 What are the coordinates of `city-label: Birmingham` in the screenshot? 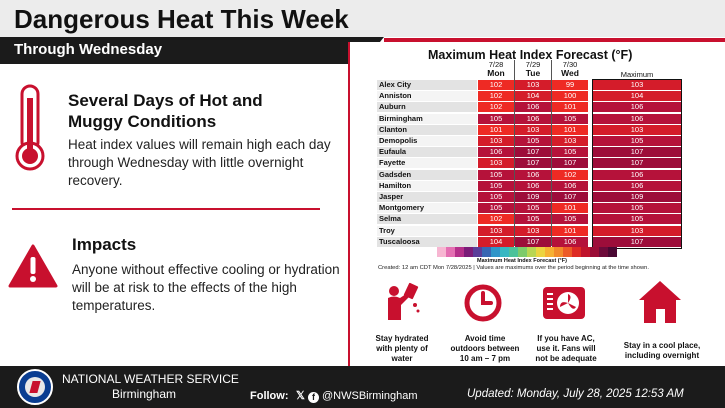 It's located at (427, 118).